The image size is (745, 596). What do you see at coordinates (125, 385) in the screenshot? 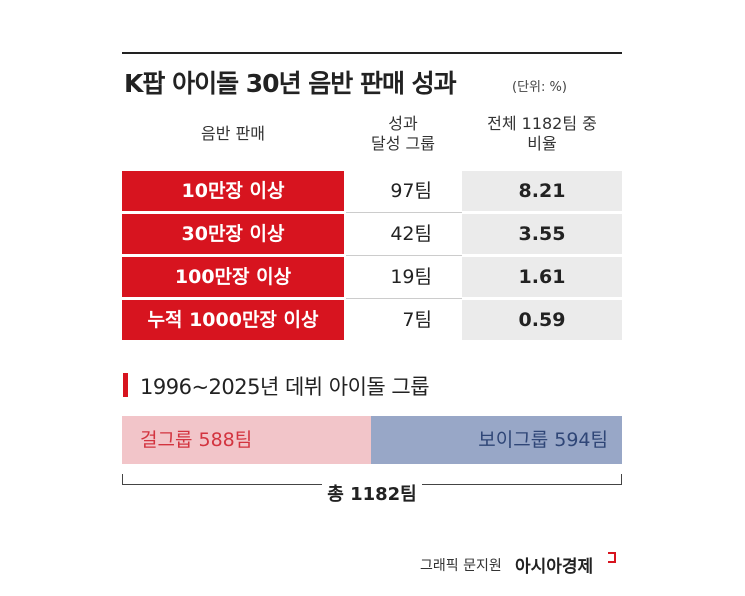
I see `section-marker` at bounding box center [125, 385].